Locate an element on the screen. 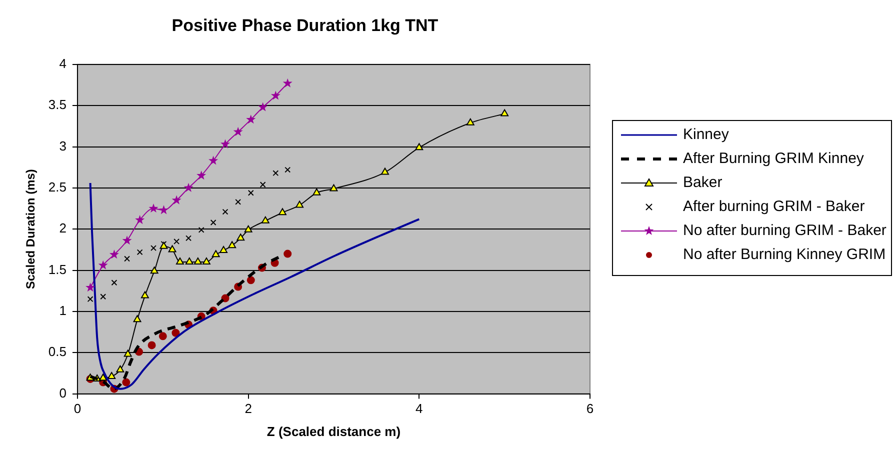 This screenshot has height=452, width=895. y-tick-label: 3.5 is located at coordinates (57, 104).